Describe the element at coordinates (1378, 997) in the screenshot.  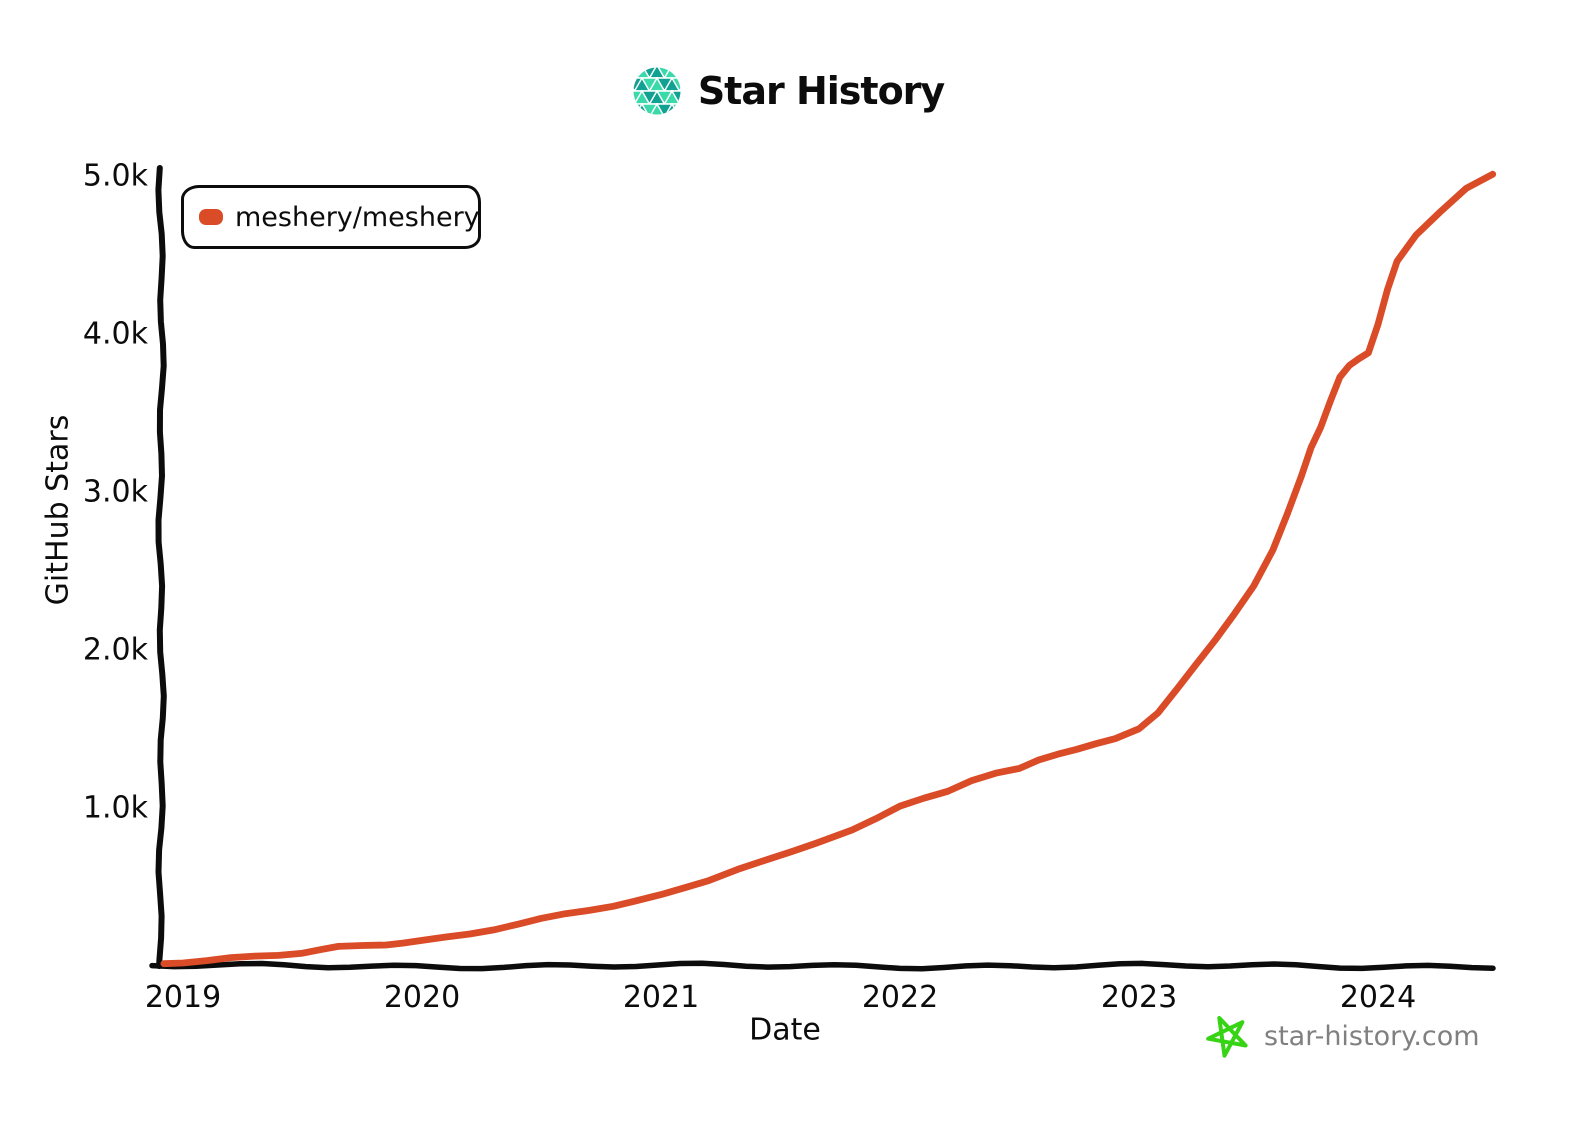
I see `x-tick-label: 2024` at that location.